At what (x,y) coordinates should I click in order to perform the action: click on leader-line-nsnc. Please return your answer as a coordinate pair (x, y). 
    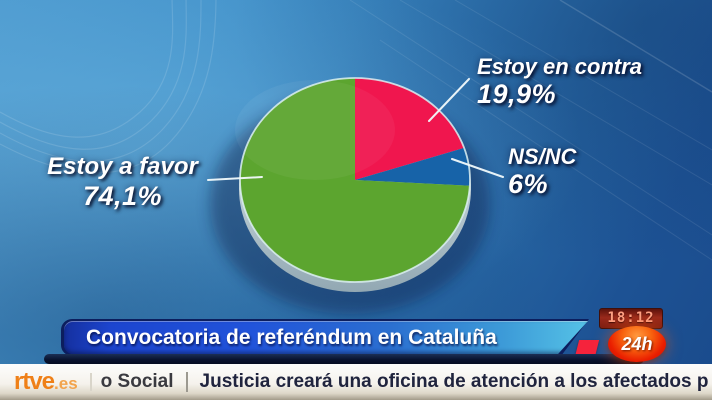
    Looking at the image, I should click on (477, 168).